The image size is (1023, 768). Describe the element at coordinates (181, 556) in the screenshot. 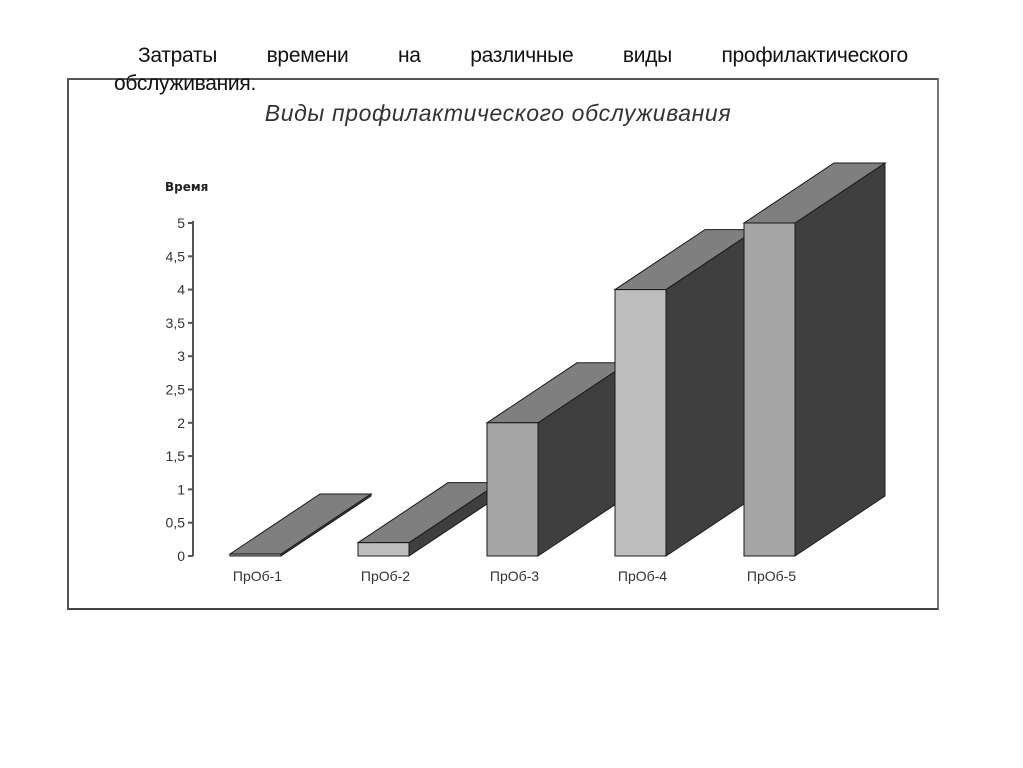

I see `y-tick-label: 0` at that location.